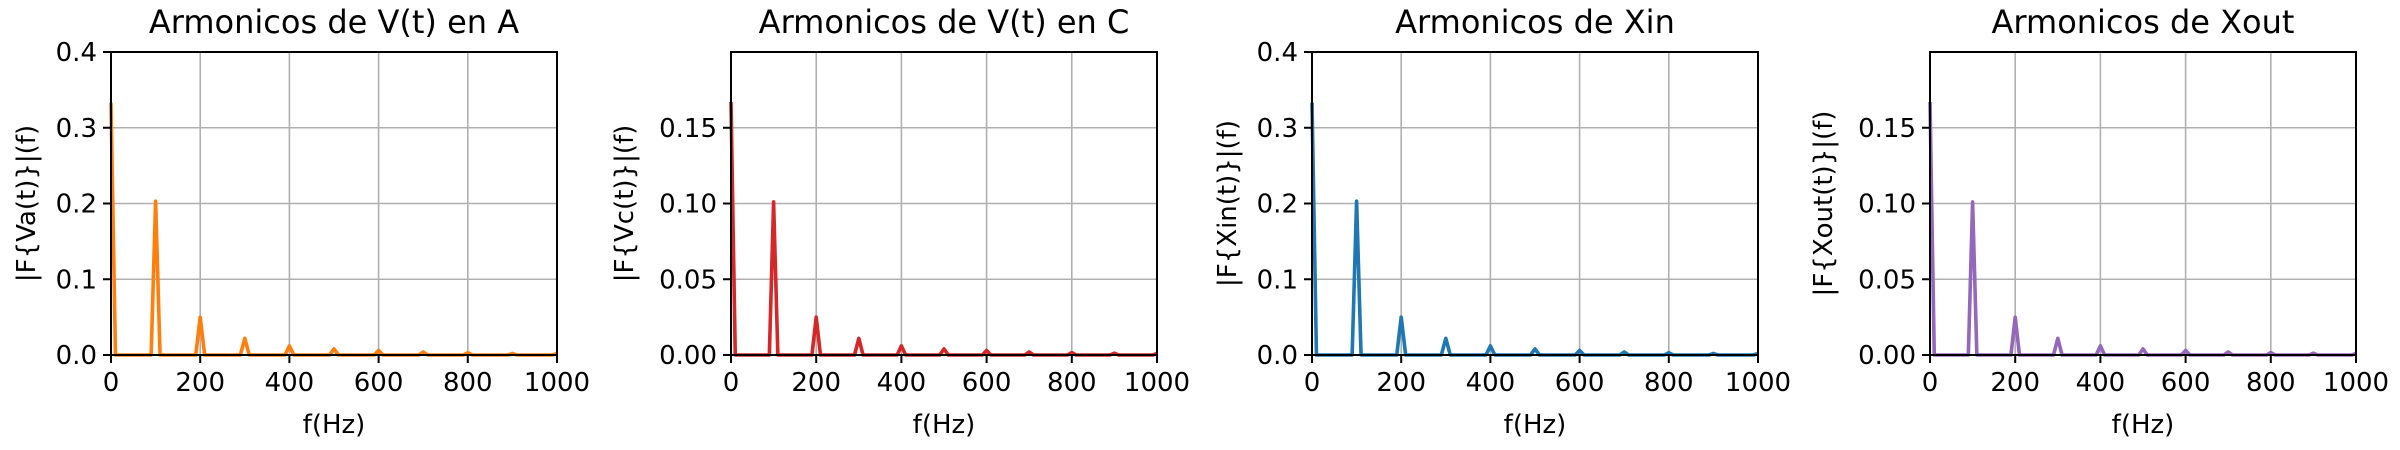  What do you see at coordinates (1535, 22) in the screenshot?
I see `chart-title: Armonicos de Xin` at bounding box center [1535, 22].